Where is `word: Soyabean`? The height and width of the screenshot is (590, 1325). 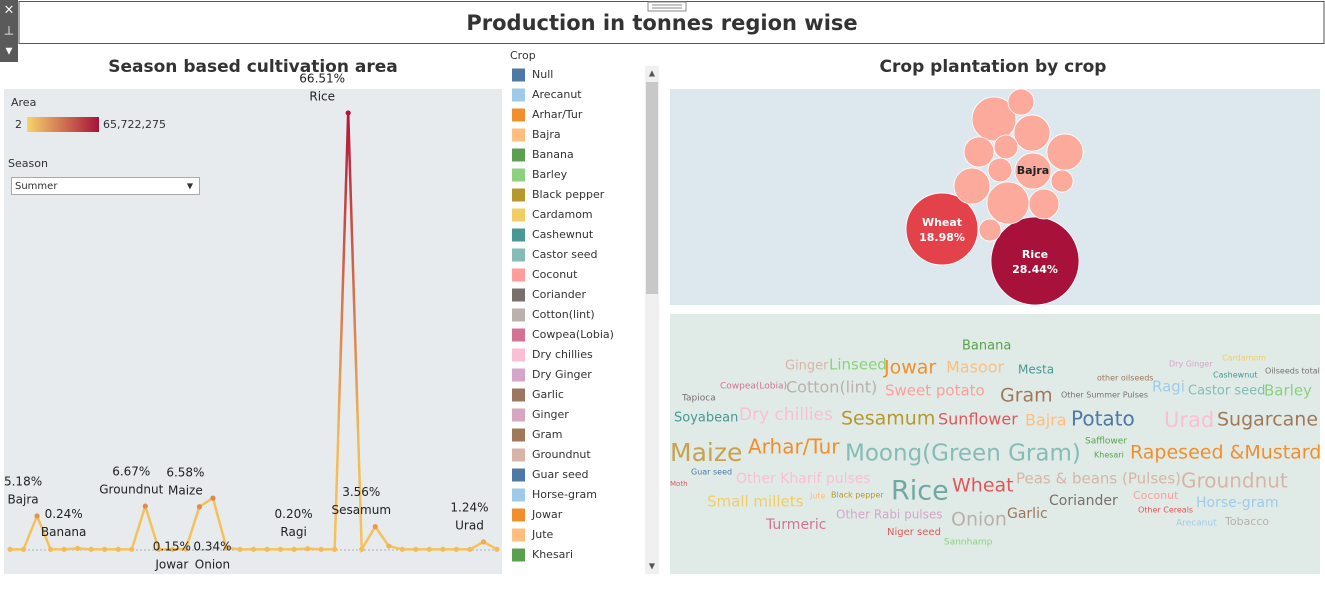
word: Soyabean is located at coordinates (706, 418).